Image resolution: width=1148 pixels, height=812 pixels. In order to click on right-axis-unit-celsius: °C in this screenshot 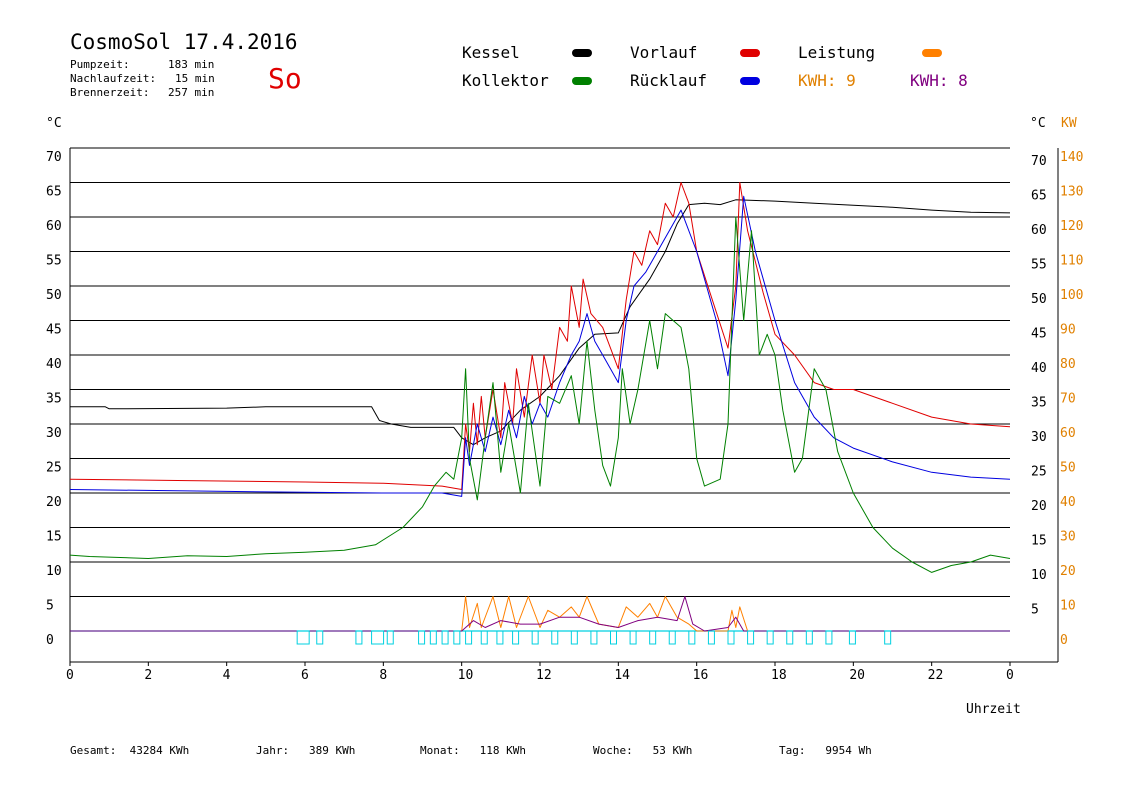, I will do `click(1038, 123)`.